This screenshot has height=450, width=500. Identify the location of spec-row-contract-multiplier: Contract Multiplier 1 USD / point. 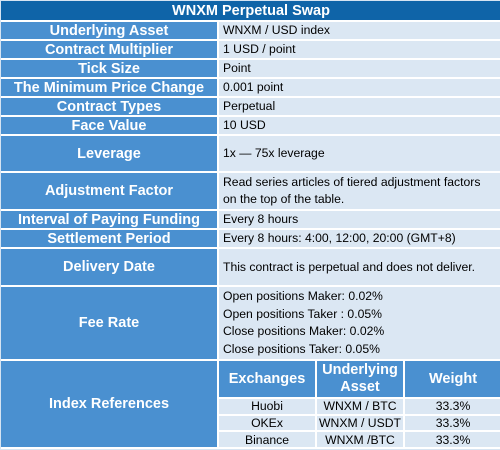
(250, 50).